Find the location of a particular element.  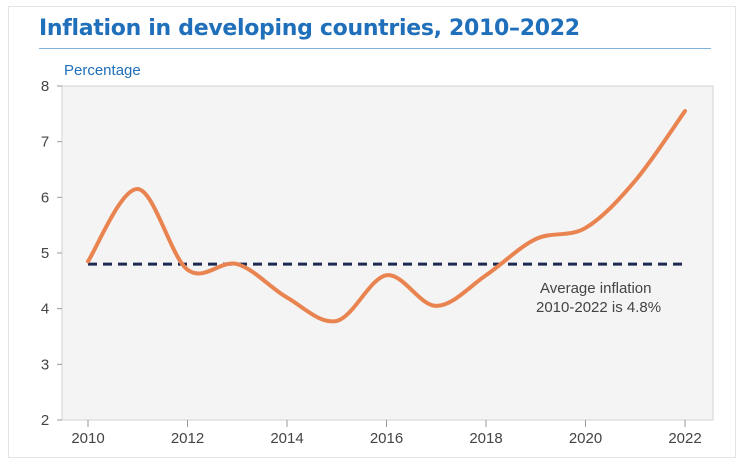

x-axis-ticks: 2010 2012 2014 2016 2018 2020 2022 is located at coordinates (386, 433).